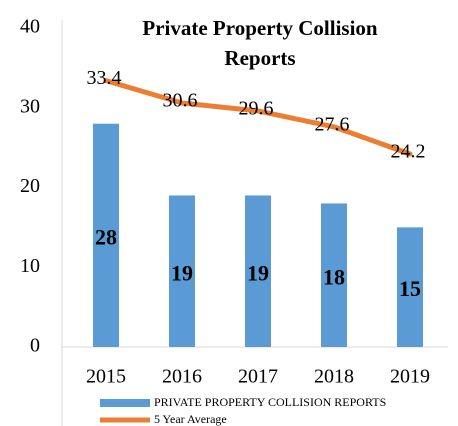 The width and height of the screenshot is (458, 426). What do you see at coordinates (35, 346) in the screenshot?
I see `y-tick-label: 0` at bounding box center [35, 346].